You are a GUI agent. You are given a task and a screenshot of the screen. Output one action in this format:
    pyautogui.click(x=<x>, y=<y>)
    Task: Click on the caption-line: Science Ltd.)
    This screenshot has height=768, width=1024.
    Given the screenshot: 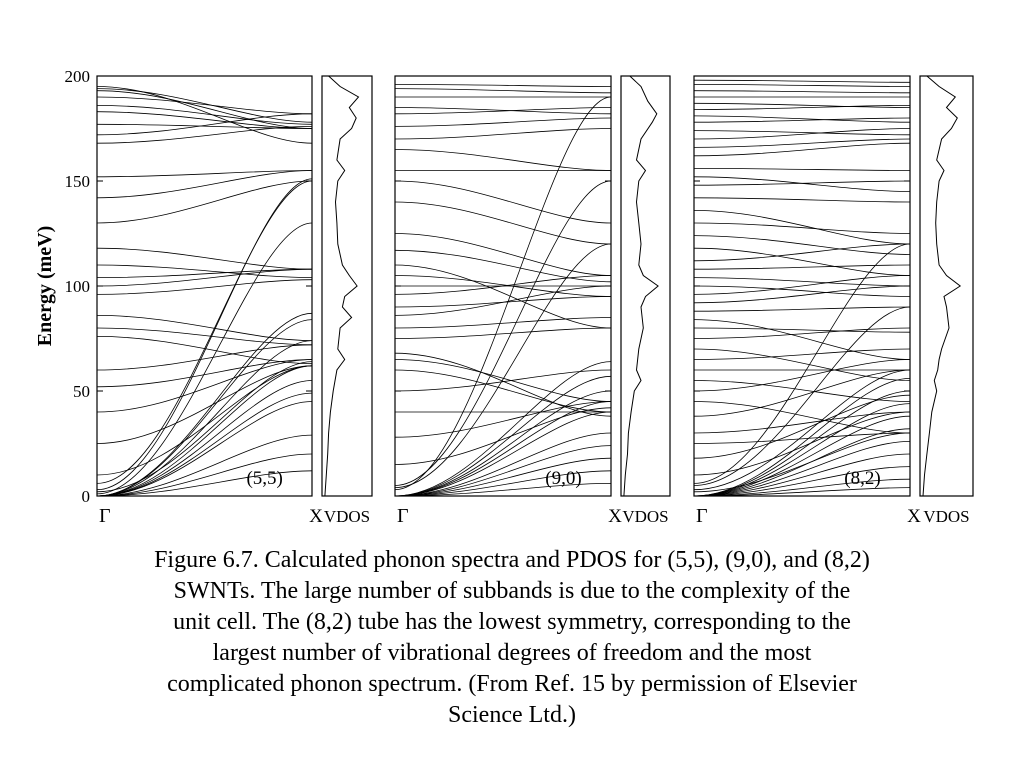 What is the action you would take?
    pyautogui.click(x=512, y=715)
    